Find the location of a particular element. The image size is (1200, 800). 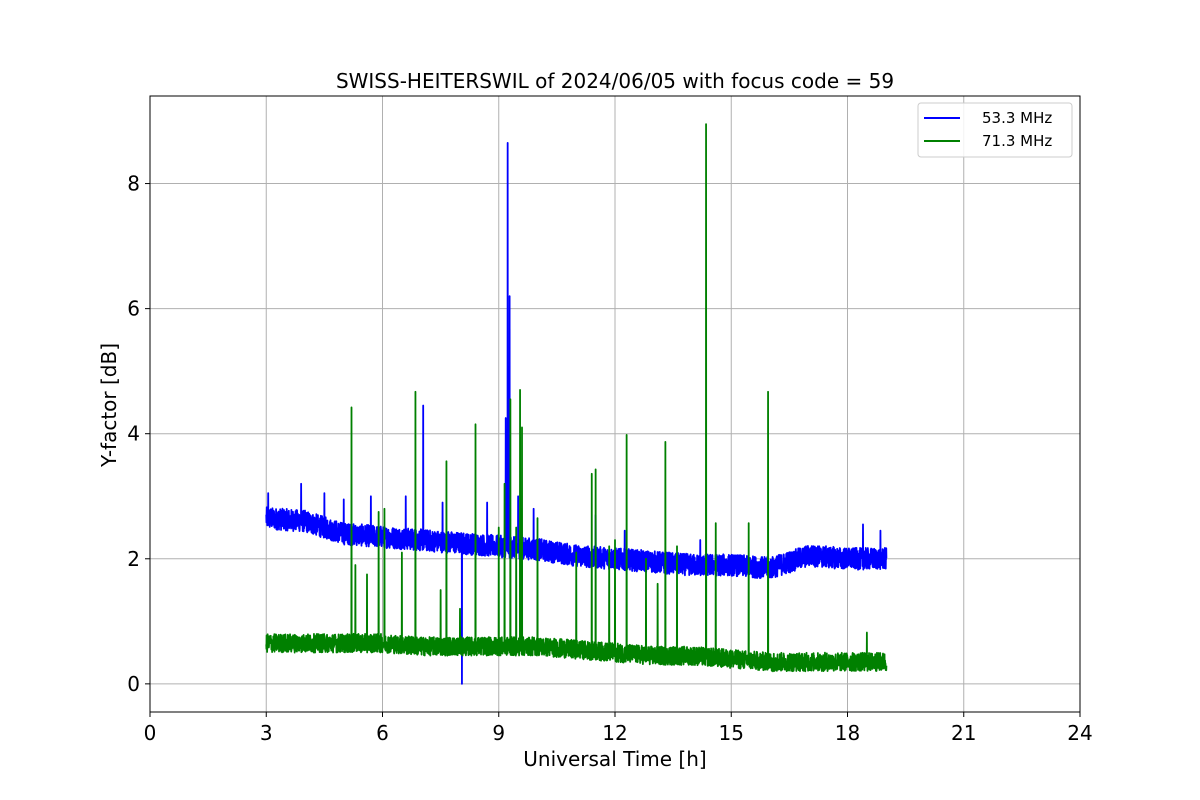

x-tick-label: 24 is located at coordinates (1079, 733).